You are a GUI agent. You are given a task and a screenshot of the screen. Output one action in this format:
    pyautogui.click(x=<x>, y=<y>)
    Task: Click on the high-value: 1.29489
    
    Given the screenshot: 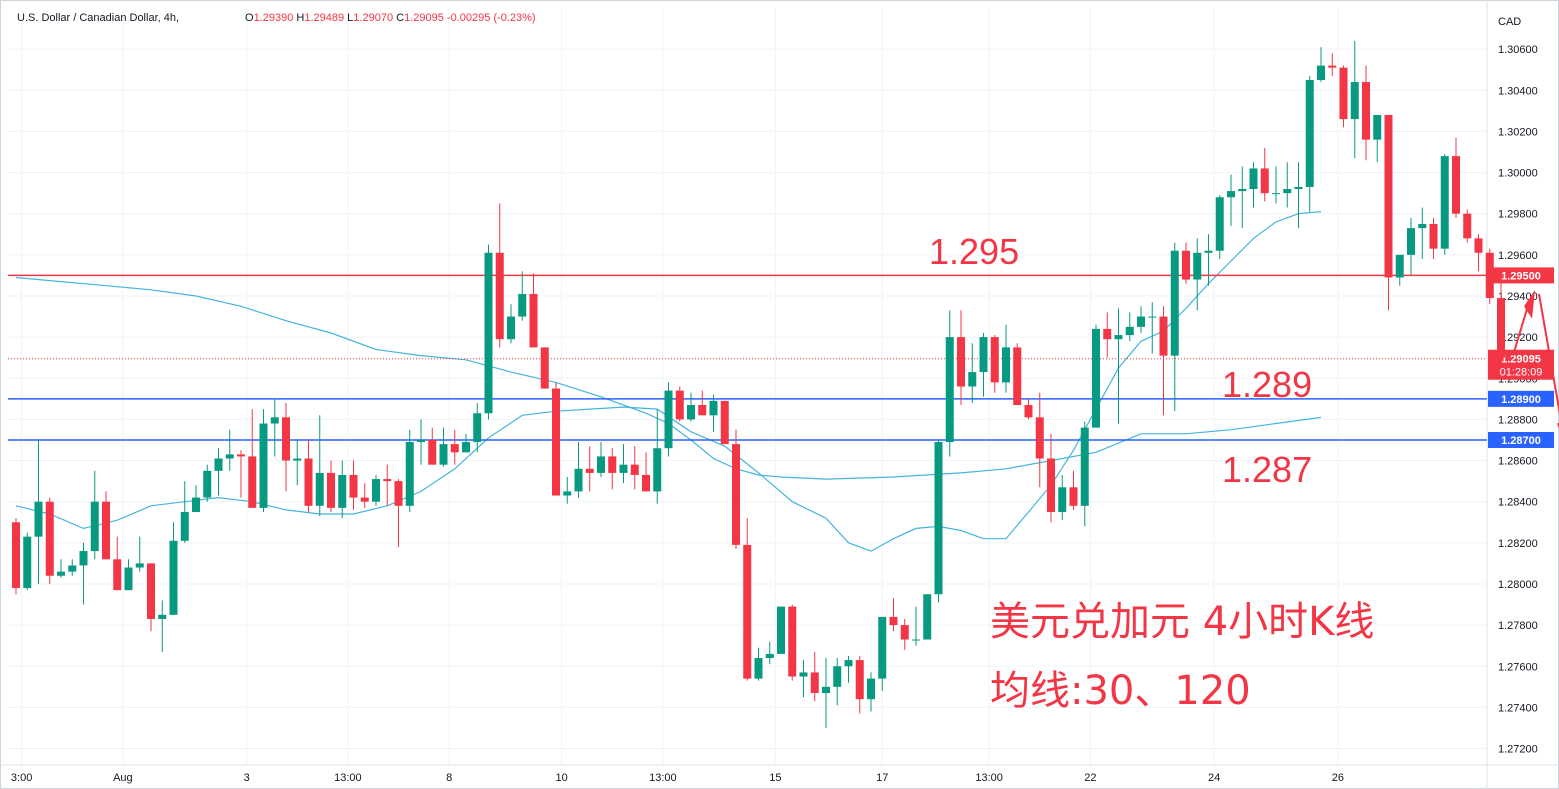 What is the action you would take?
    pyautogui.click(x=324, y=18)
    